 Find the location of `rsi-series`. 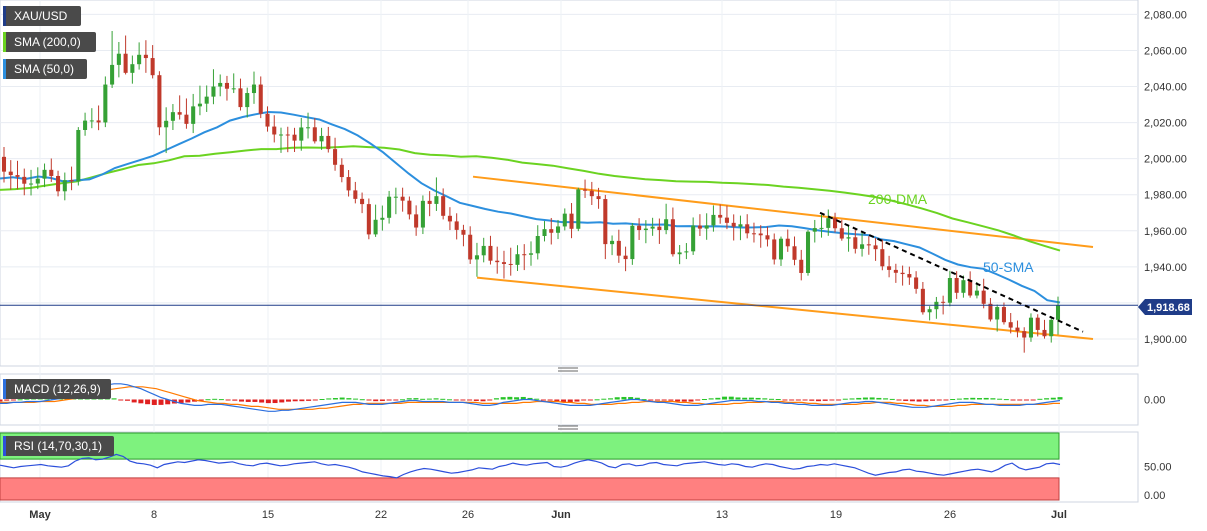

rsi-series is located at coordinates (530, 466).